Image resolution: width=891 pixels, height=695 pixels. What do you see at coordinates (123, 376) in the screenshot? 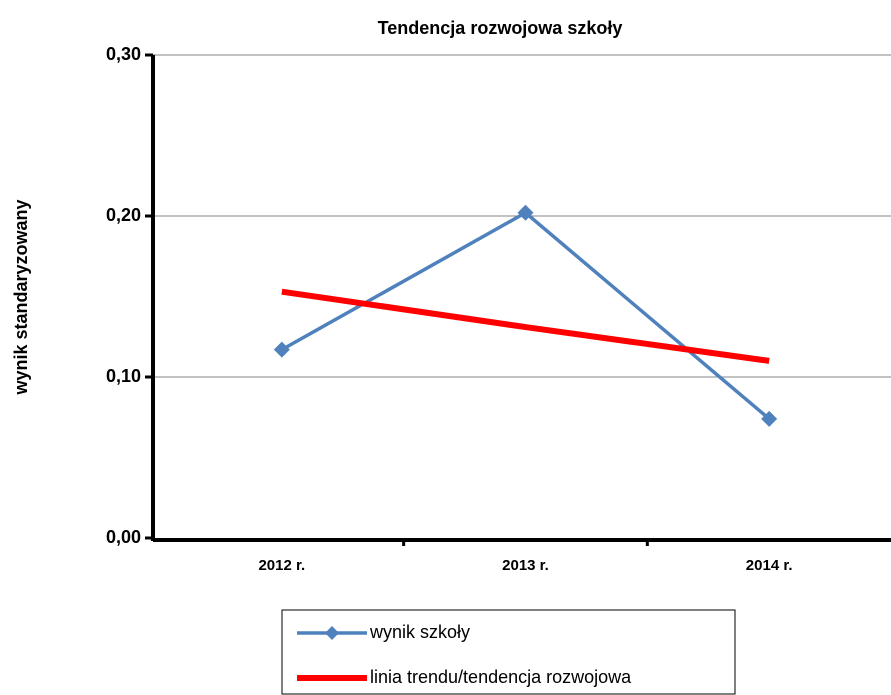
I see `y-tick-label: 0,10` at bounding box center [123, 376].